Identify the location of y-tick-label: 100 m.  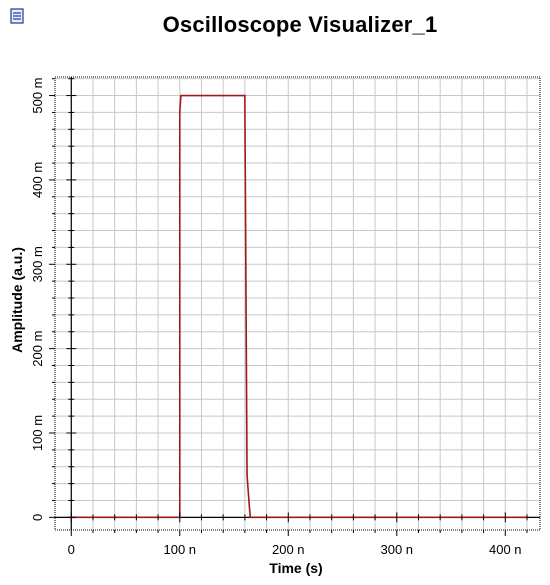
(37, 433).